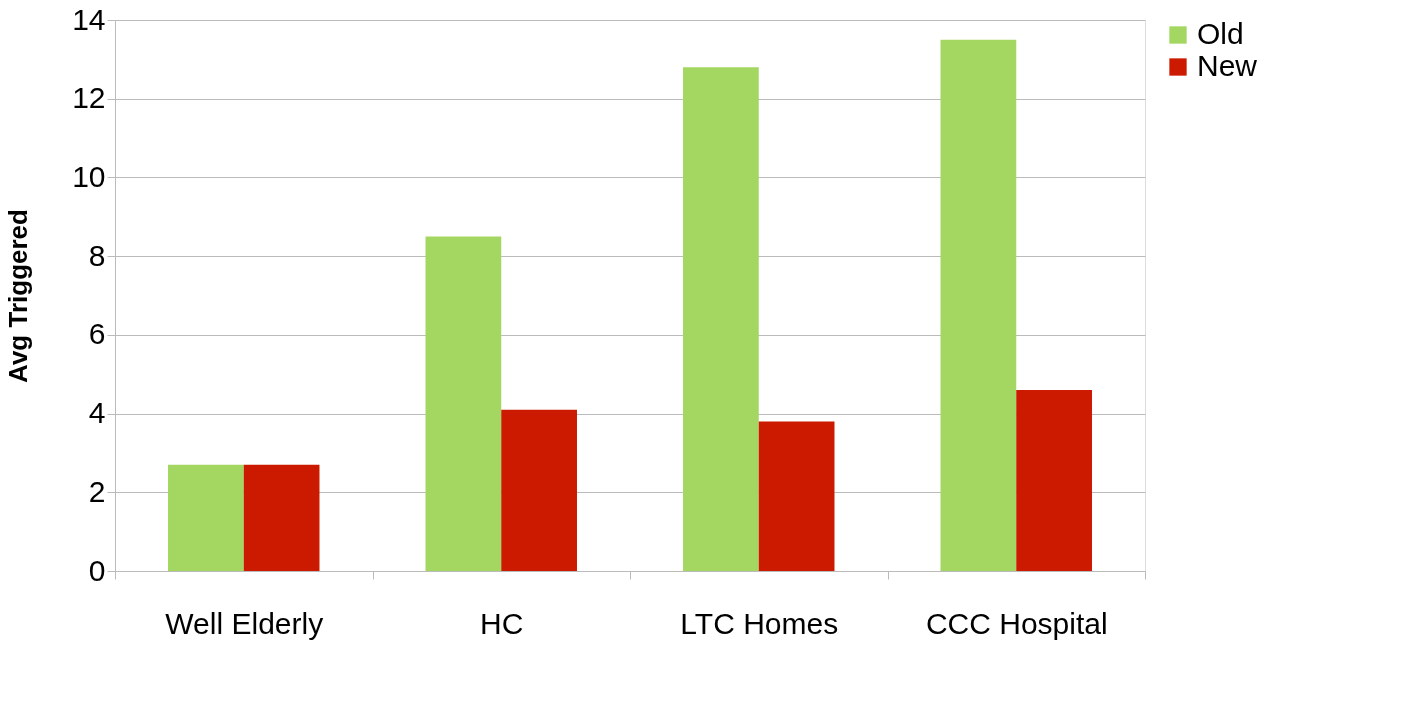 This screenshot has width=1402, height=708. I want to click on y-tick-label: 8, so click(97, 255).